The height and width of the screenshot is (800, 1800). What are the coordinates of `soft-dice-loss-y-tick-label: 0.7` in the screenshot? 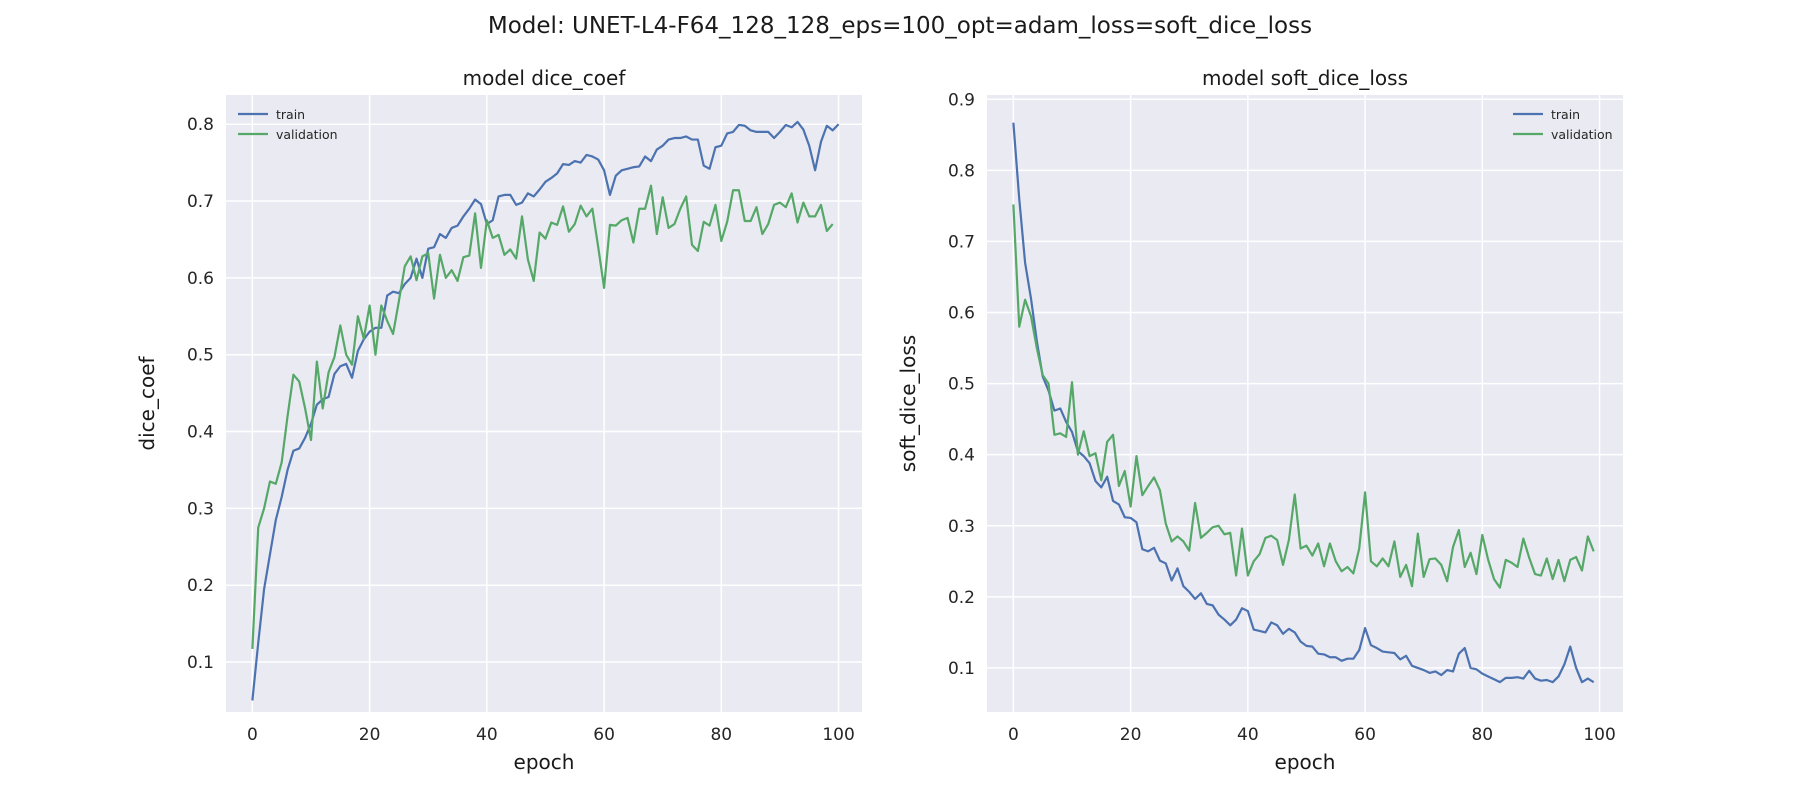 It's located at (961, 242).